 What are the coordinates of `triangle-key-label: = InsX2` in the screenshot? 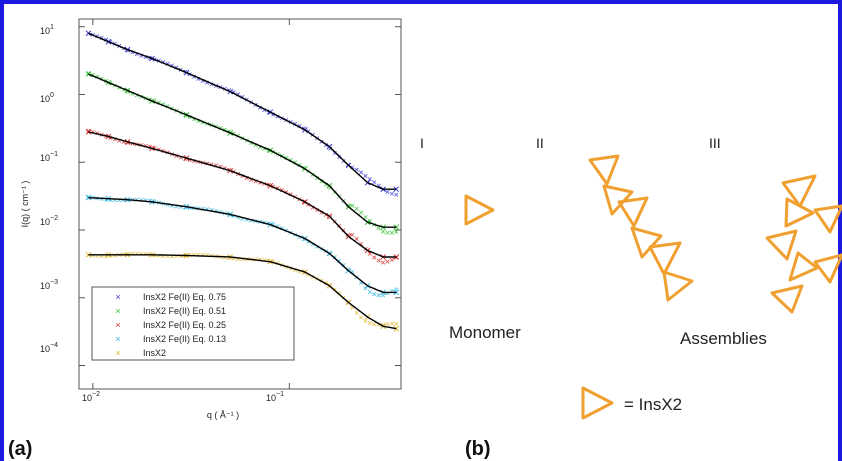 It's located at (653, 404).